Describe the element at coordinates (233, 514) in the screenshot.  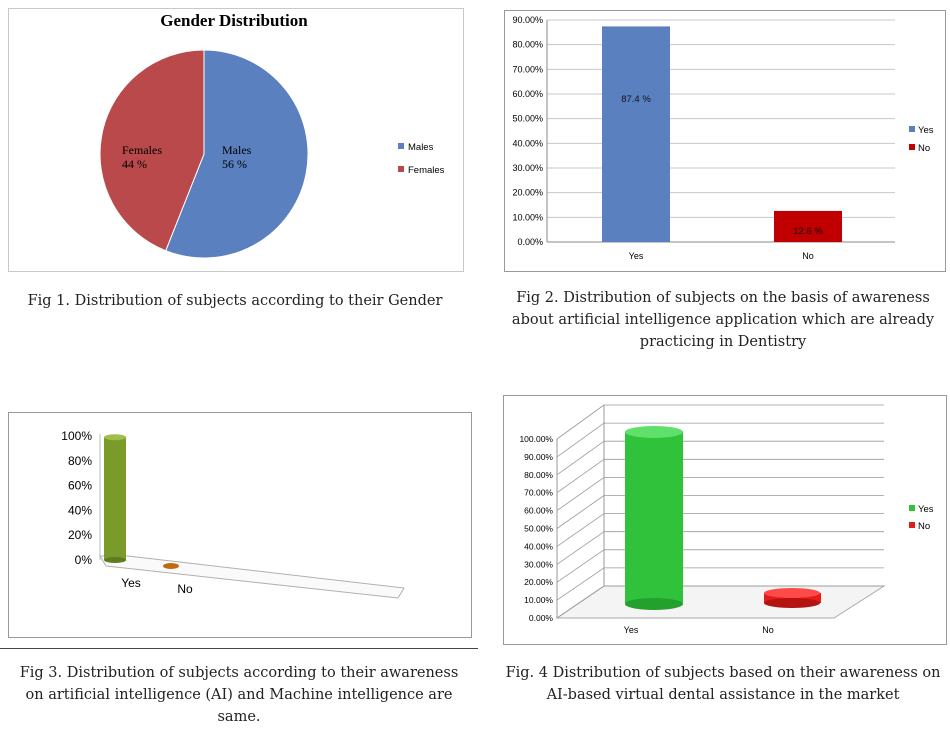
I see `ai-machine-intelligence-chart: 0% 20% 40% 60% 80% 100% Yes No` at that location.